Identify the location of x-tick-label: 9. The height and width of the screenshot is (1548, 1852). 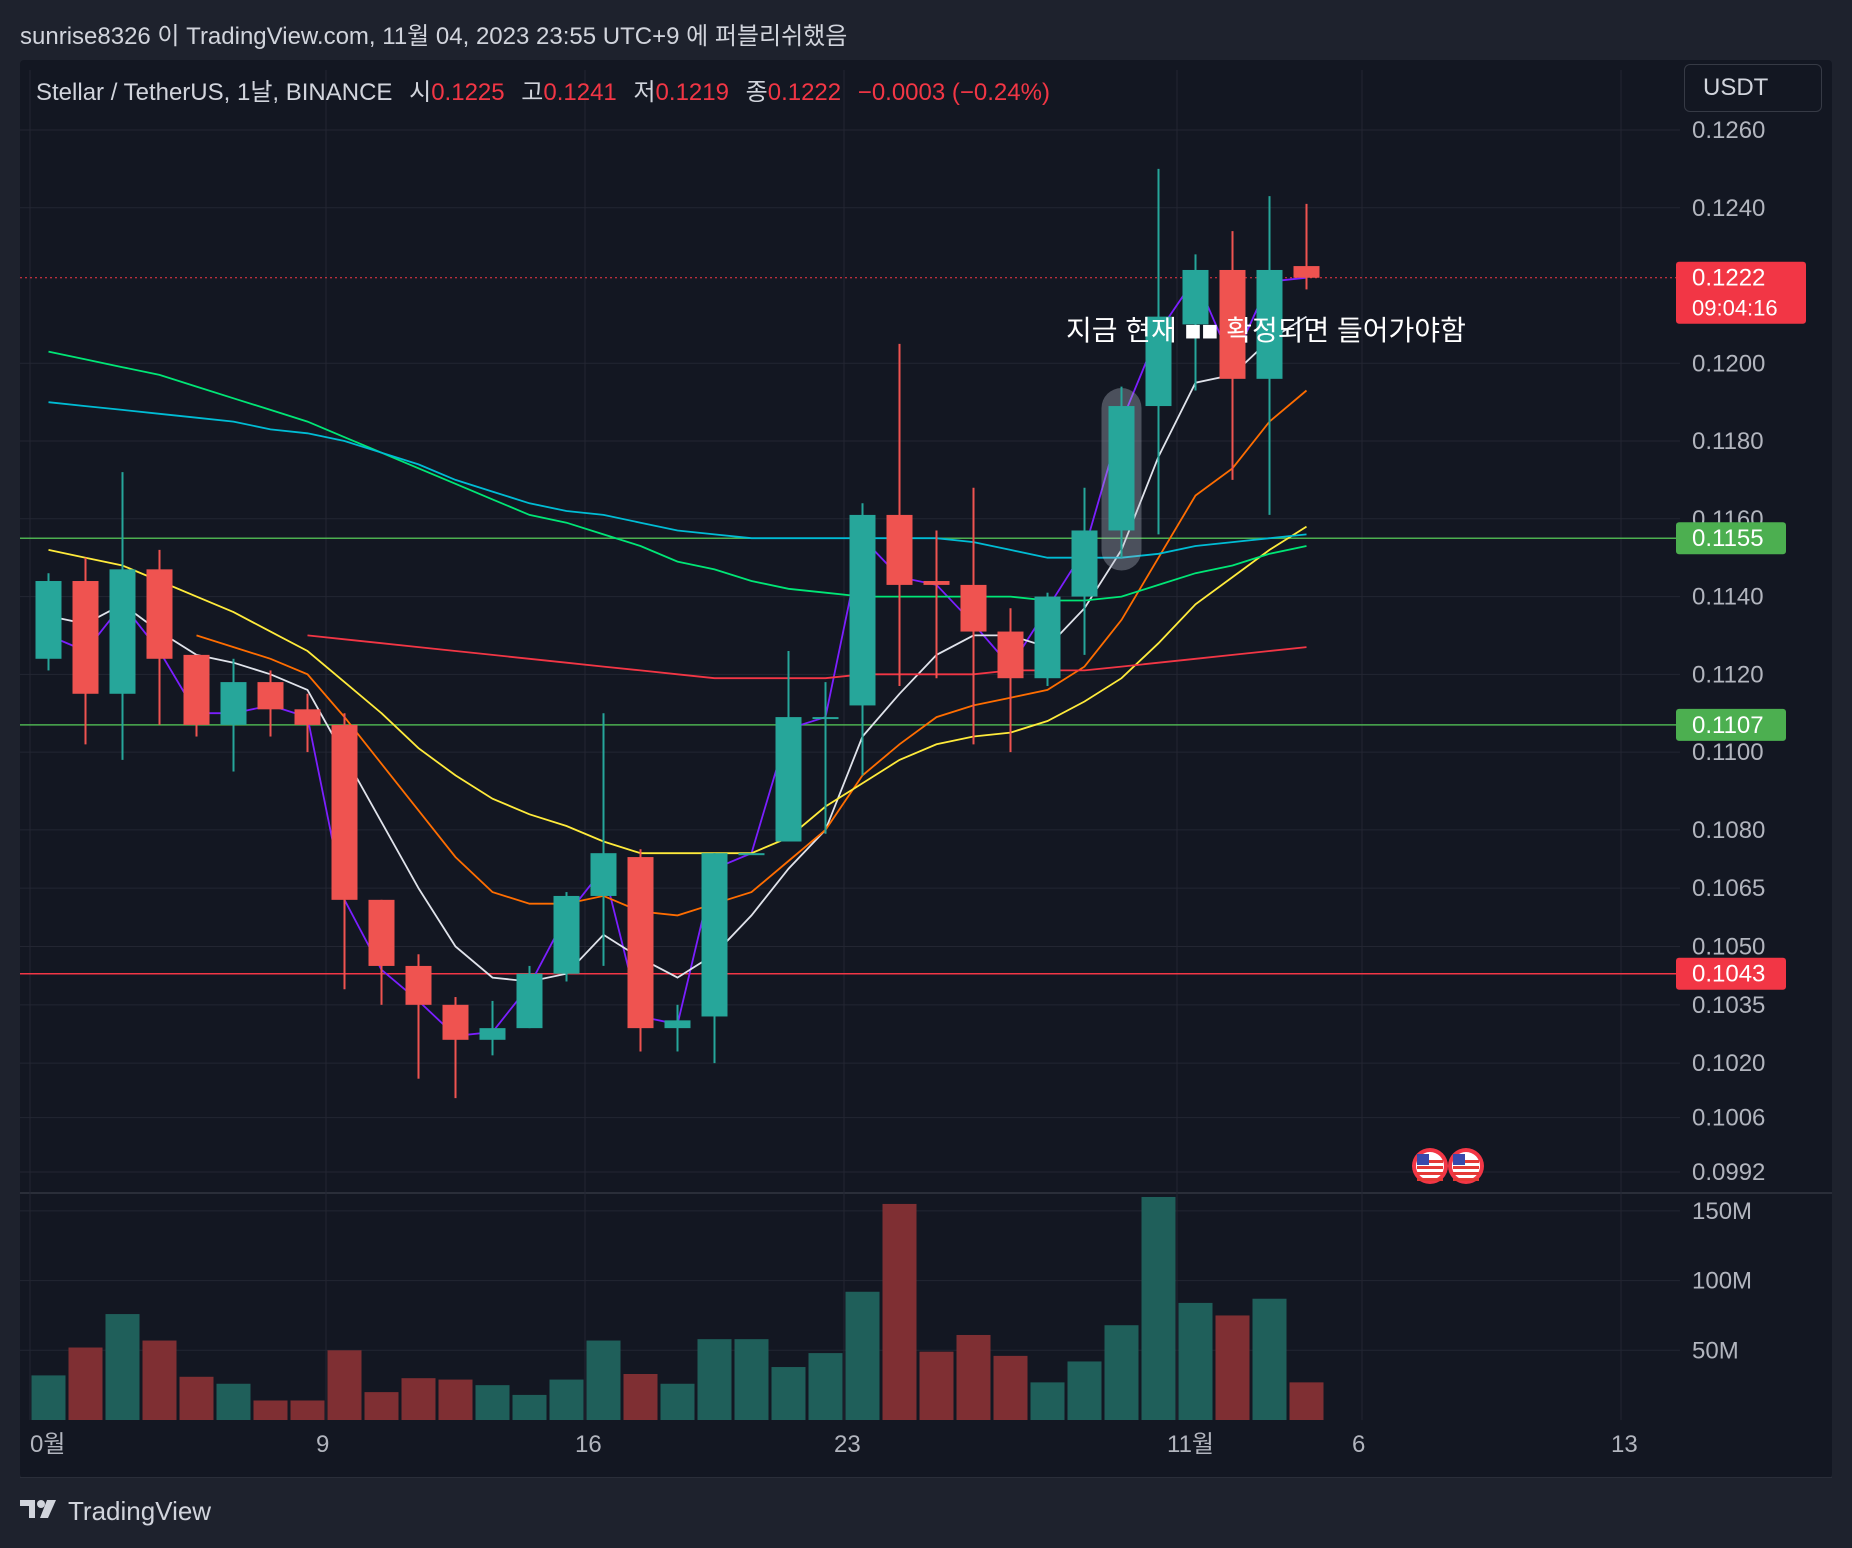
(322, 1444).